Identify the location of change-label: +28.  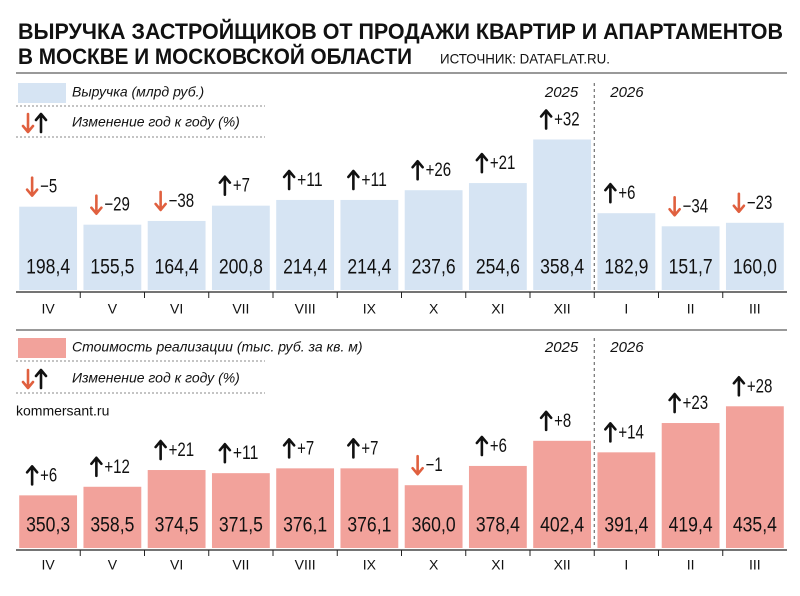
(760, 386).